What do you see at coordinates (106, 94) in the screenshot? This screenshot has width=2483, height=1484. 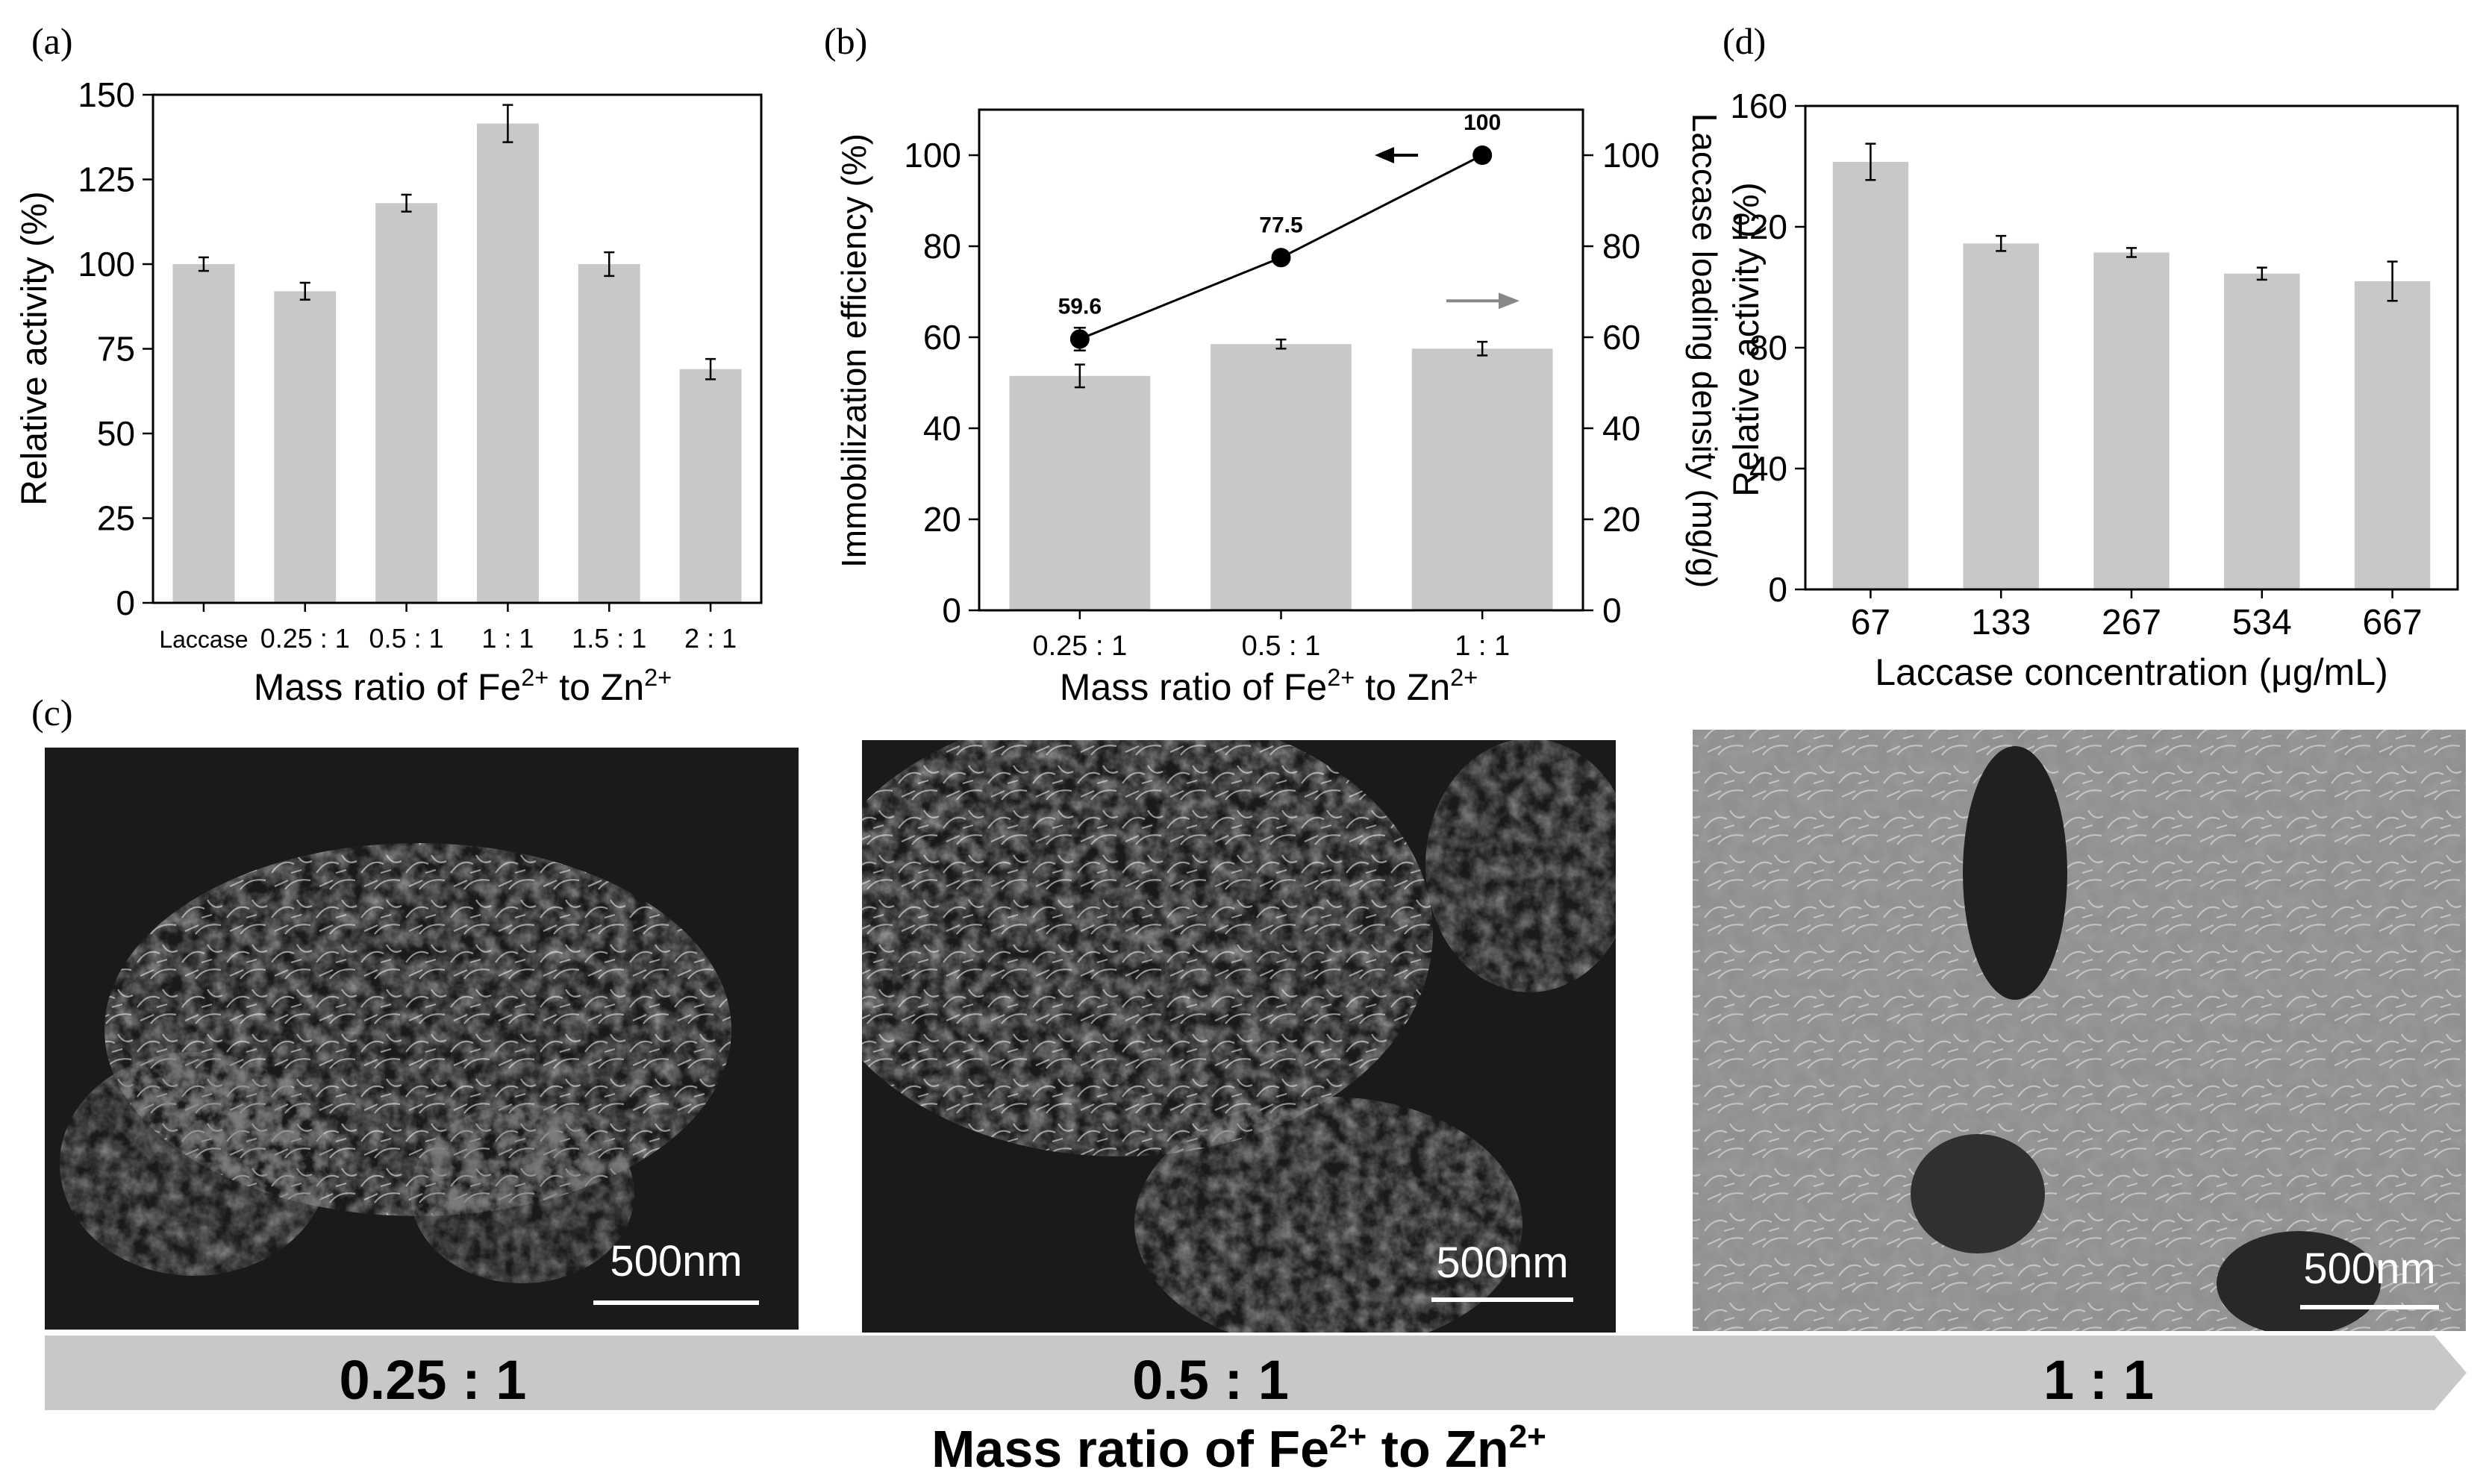 I see `y-tick-label: 150` at bounding box center [106, 94].